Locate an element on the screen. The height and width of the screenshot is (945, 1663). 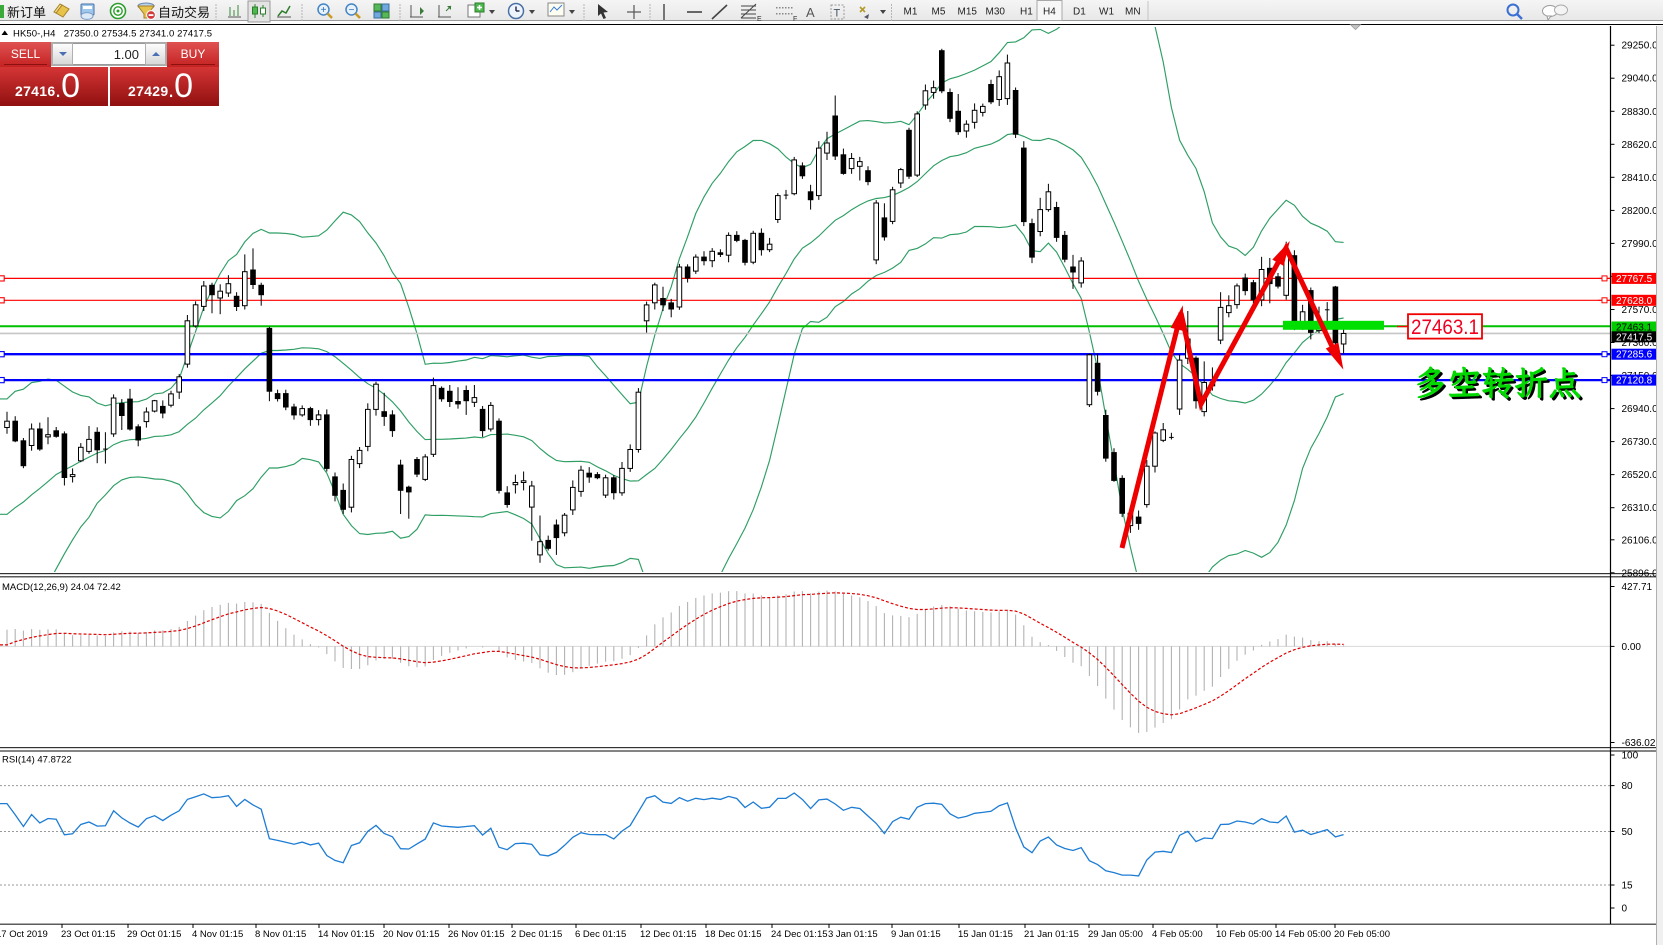
svg-text: 28410.0 is located at coordinates (1640, 178).